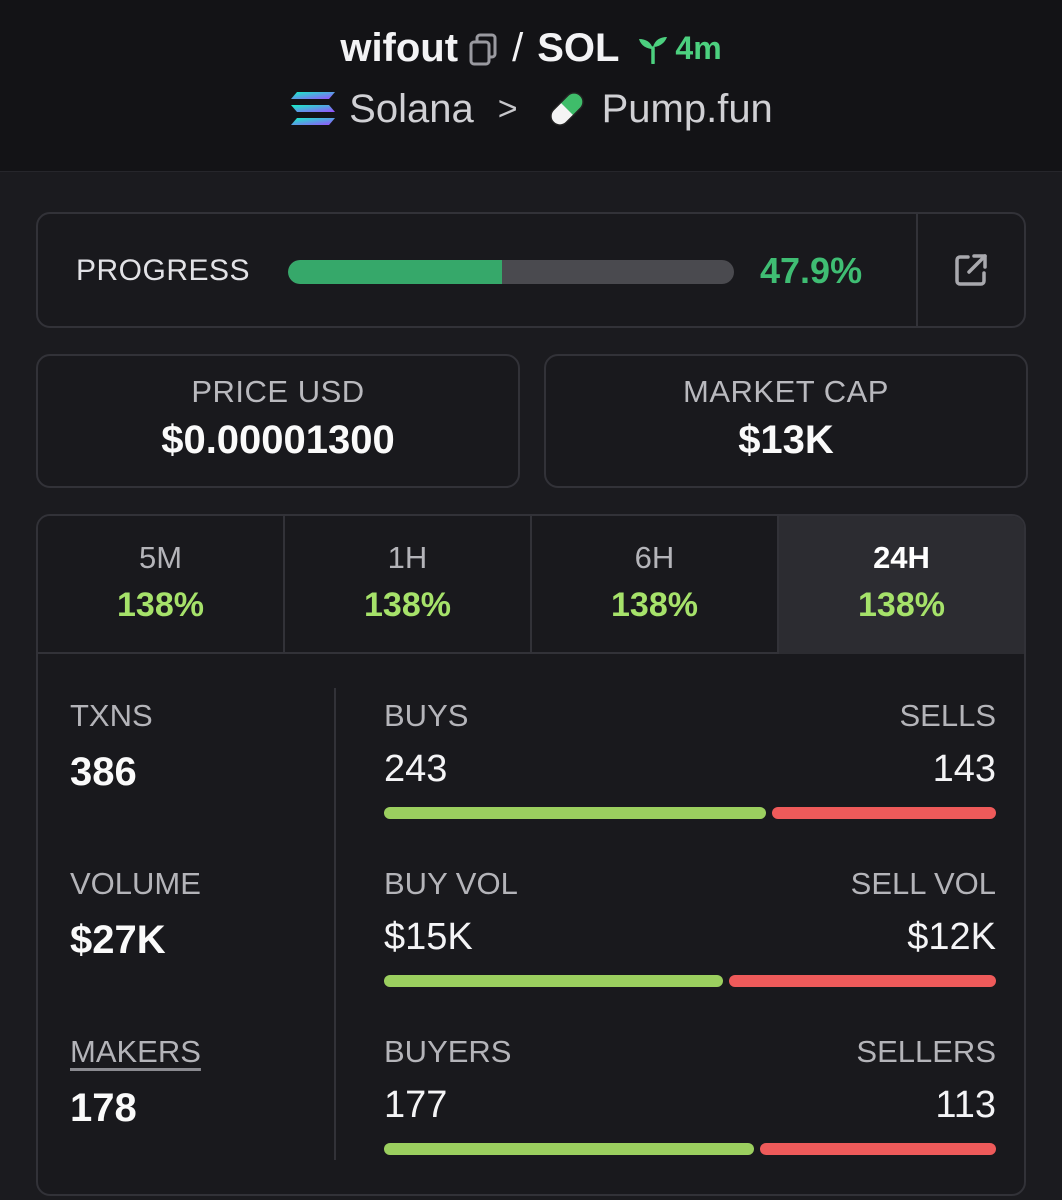 This screenshot has width=1062, height=1200. What do you see at coordinates (926, 1051) in the screenshot?
I see `sellers-label: SELLERS` at bounding box center [926, 1051].